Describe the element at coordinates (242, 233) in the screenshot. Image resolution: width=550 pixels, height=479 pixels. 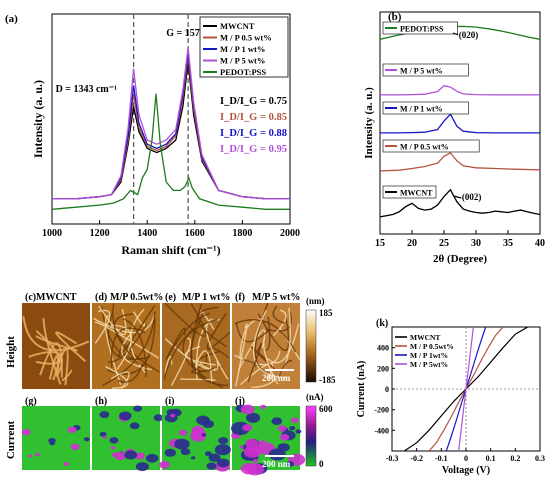
I see `x-tick-label: 1800` at that location.